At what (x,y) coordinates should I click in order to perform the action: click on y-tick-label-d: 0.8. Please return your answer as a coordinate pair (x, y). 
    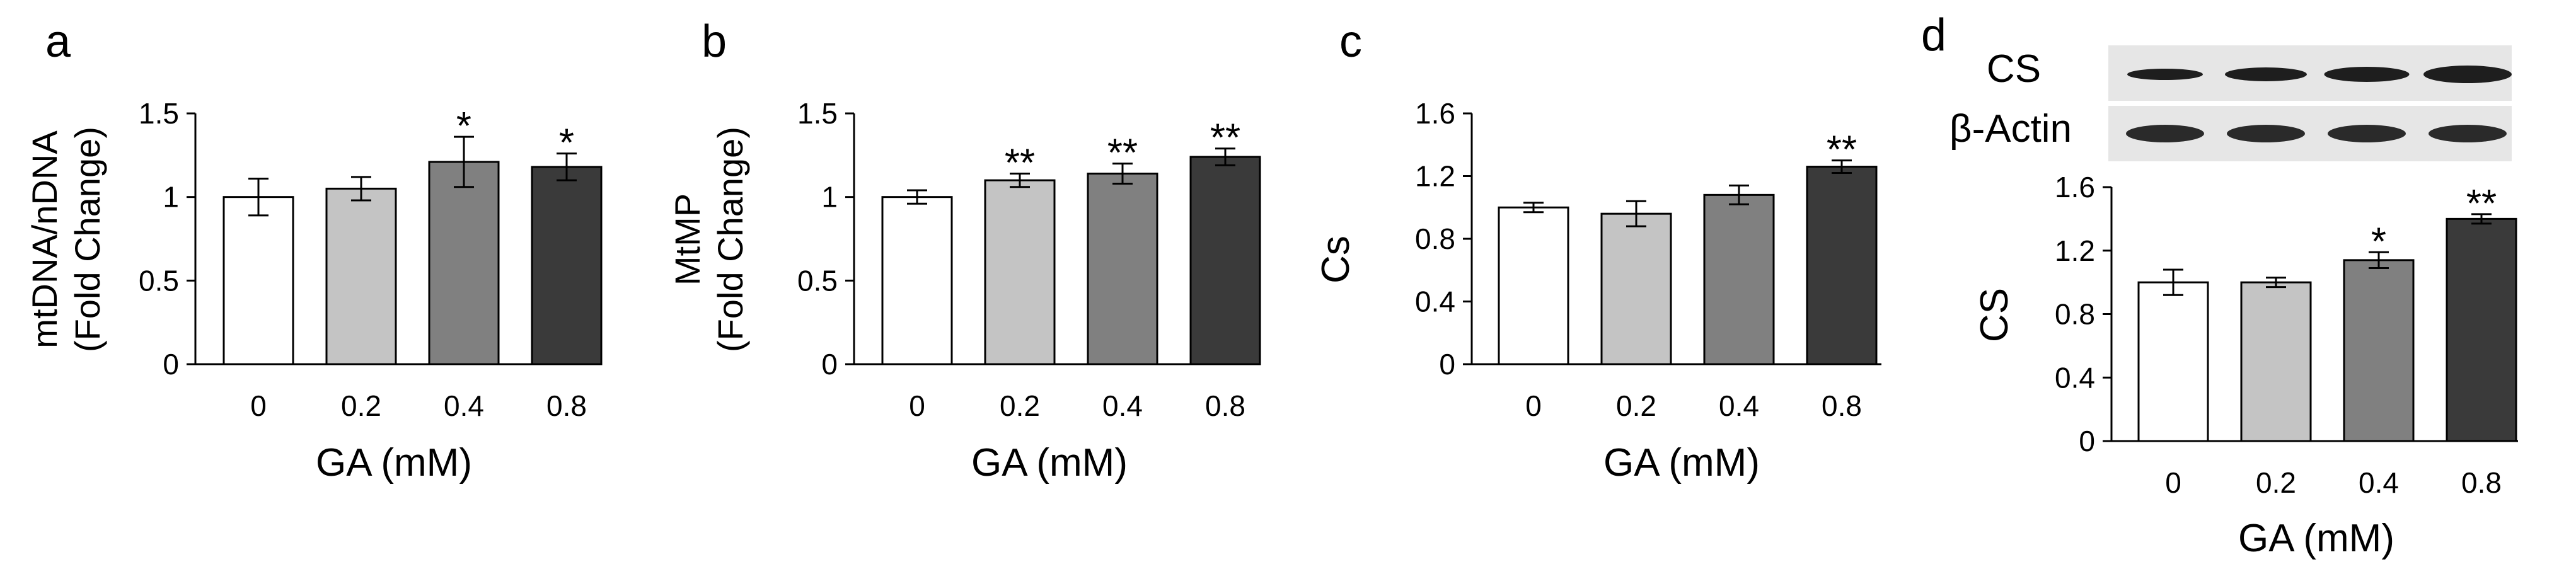
    Looking at the image, I should click on (2075, 314).